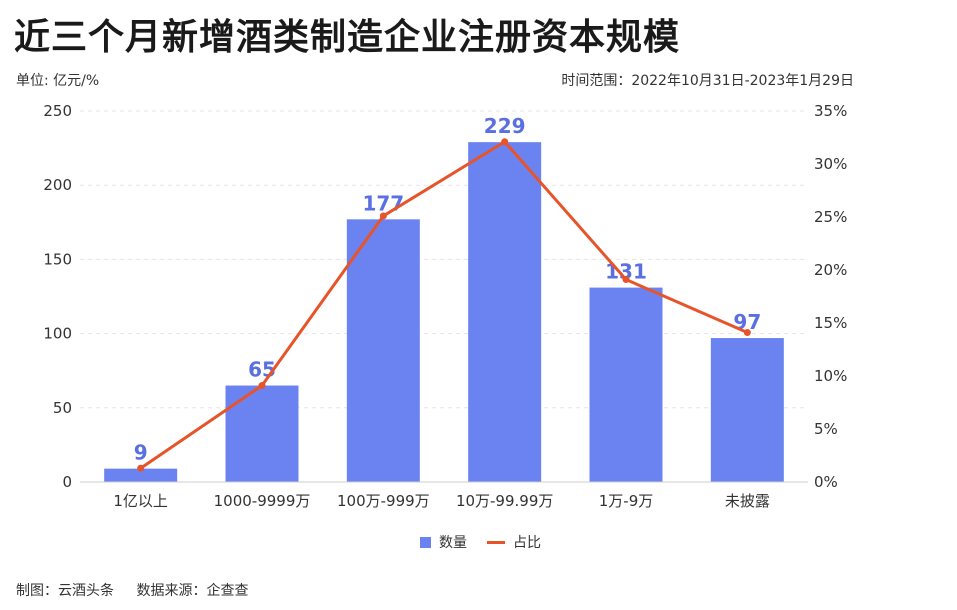  Describe the element at coordinates (527, 543) in the screenshot. I see `legend-line-label: 占比` at that location.